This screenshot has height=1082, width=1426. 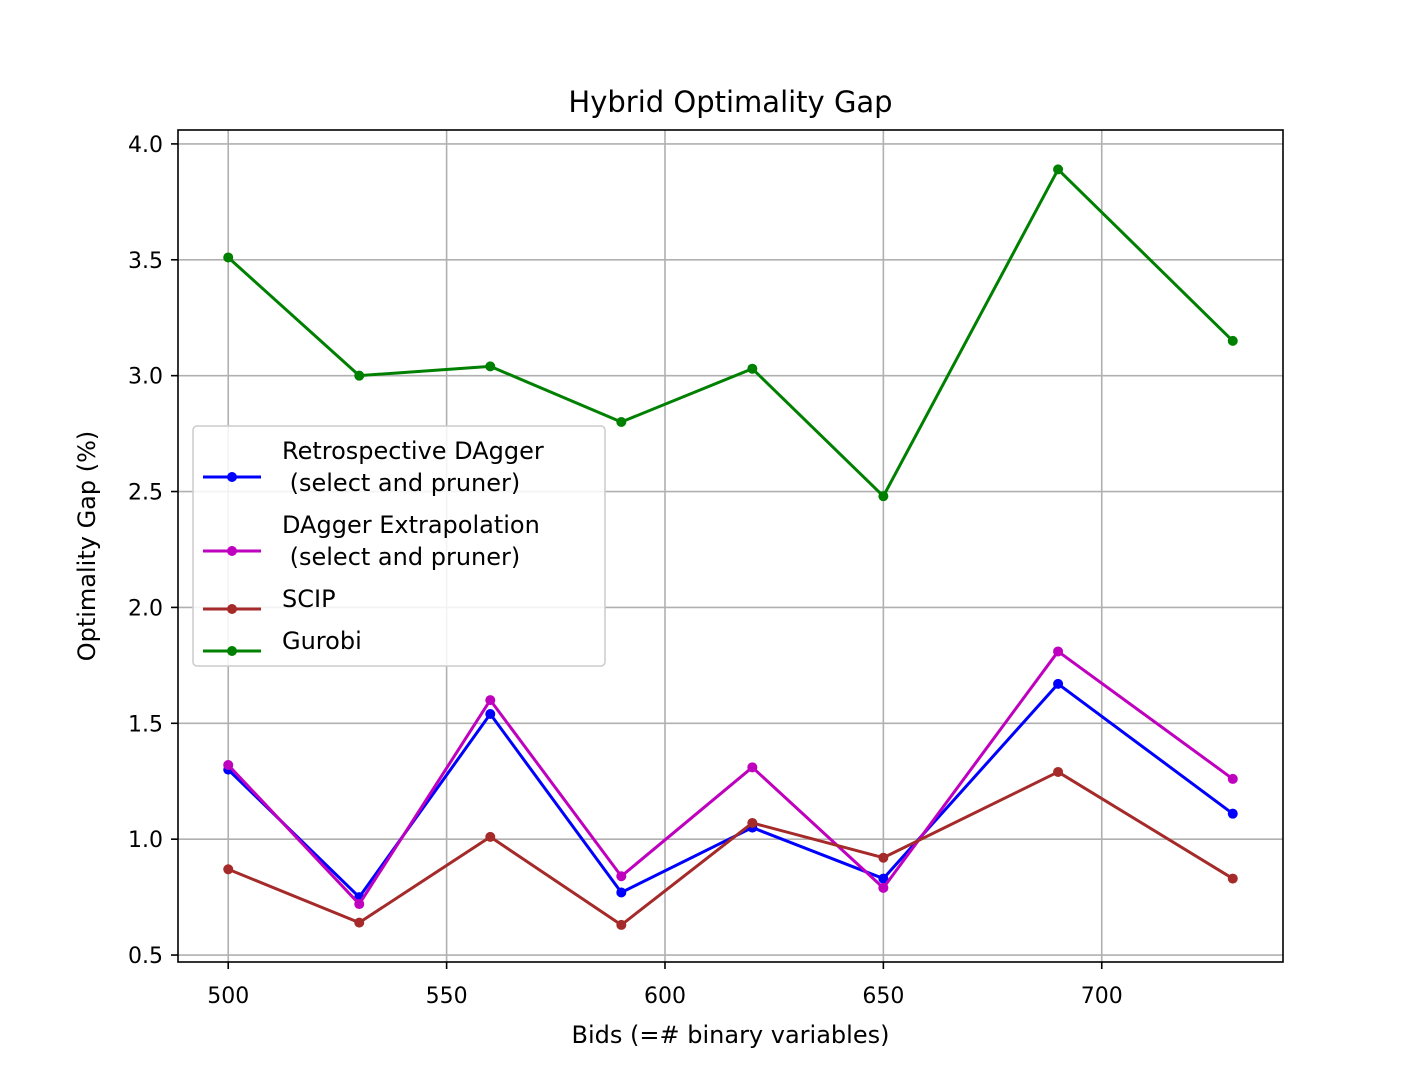 I want to click on legend-label: SCIP, so click(x=309, y=599).